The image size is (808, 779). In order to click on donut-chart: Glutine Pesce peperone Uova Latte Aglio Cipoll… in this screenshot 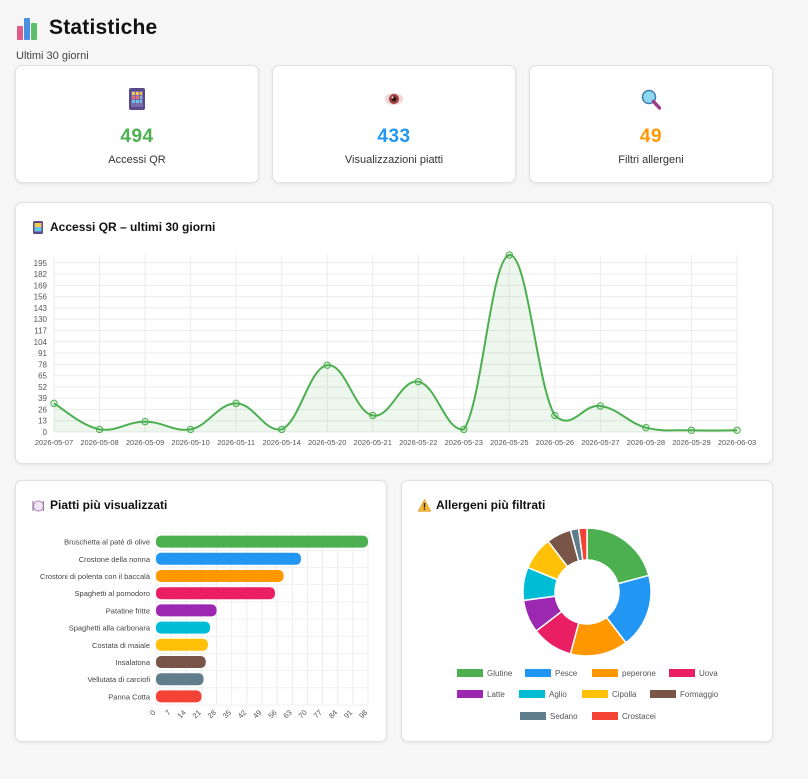, I will do `click(588, 624)`.